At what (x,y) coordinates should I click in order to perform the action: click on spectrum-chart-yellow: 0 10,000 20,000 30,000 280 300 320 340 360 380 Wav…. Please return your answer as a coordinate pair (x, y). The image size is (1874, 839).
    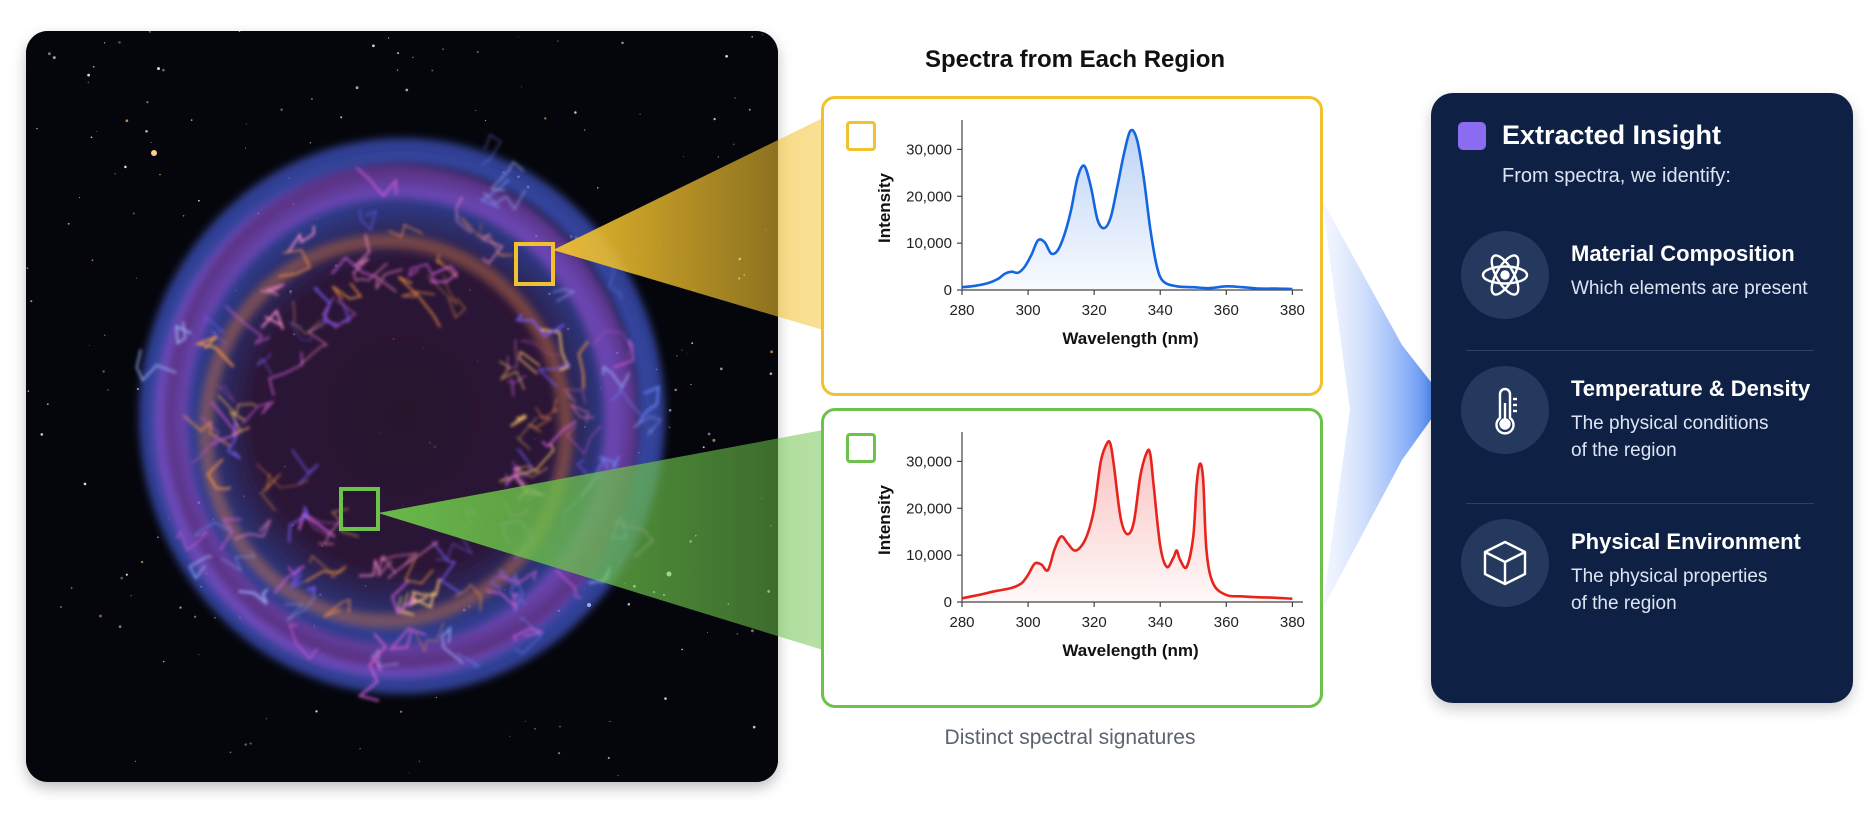
    Looking at the image, I should click on (1090, 234).